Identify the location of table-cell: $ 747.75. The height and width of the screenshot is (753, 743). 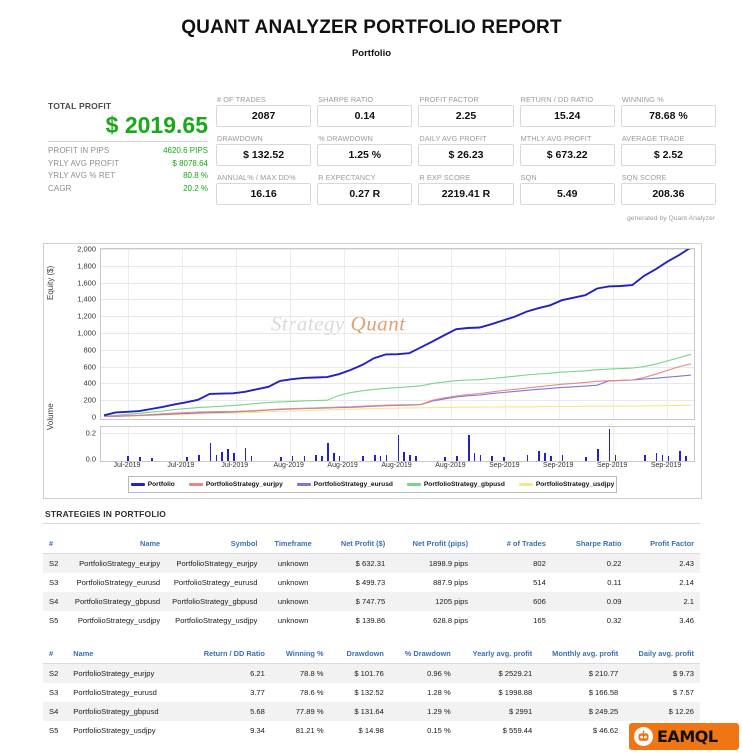
(357, 601).